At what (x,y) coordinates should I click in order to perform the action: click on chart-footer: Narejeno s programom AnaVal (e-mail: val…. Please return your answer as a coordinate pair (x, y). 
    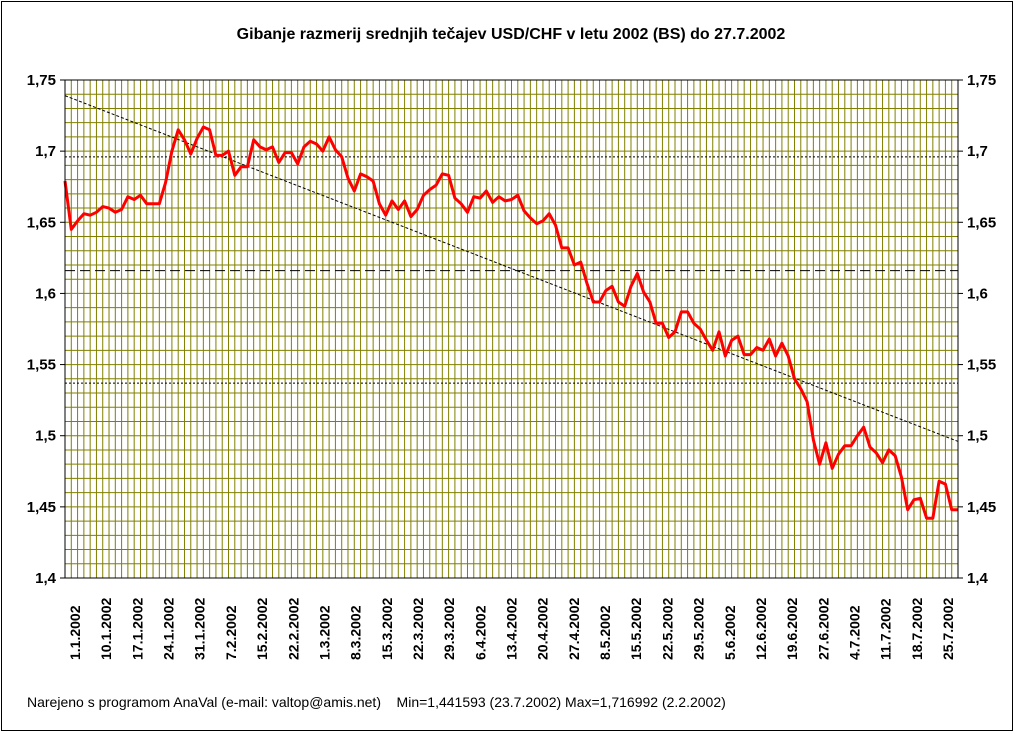
    Looking at the image, I should click on (376, 702).